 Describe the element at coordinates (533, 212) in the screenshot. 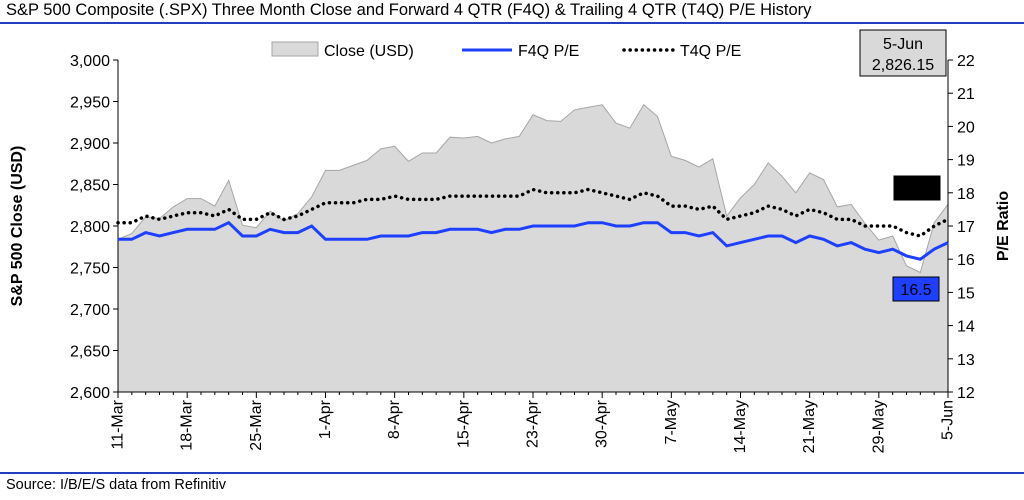

I see `t4q-line` at that location.